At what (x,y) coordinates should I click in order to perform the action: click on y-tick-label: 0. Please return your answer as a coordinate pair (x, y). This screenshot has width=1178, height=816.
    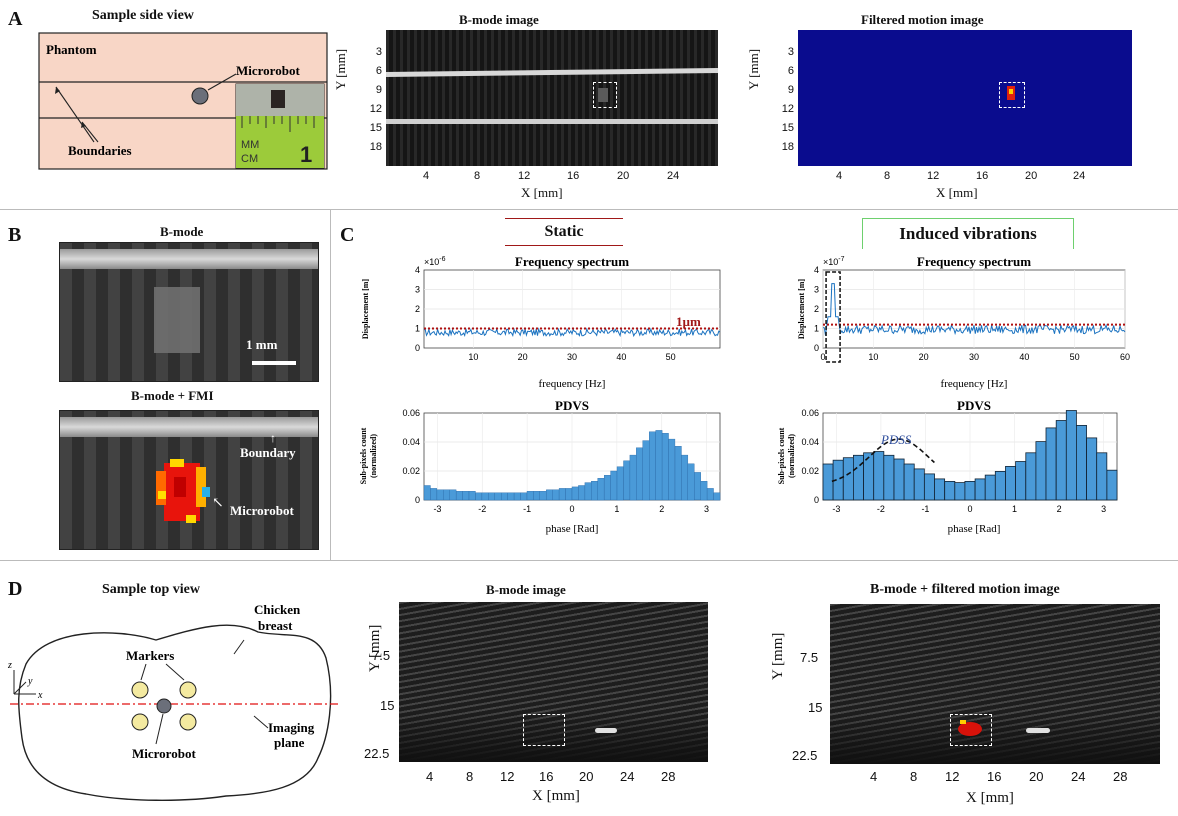
    Looking at the image, I should click on (816, 348).